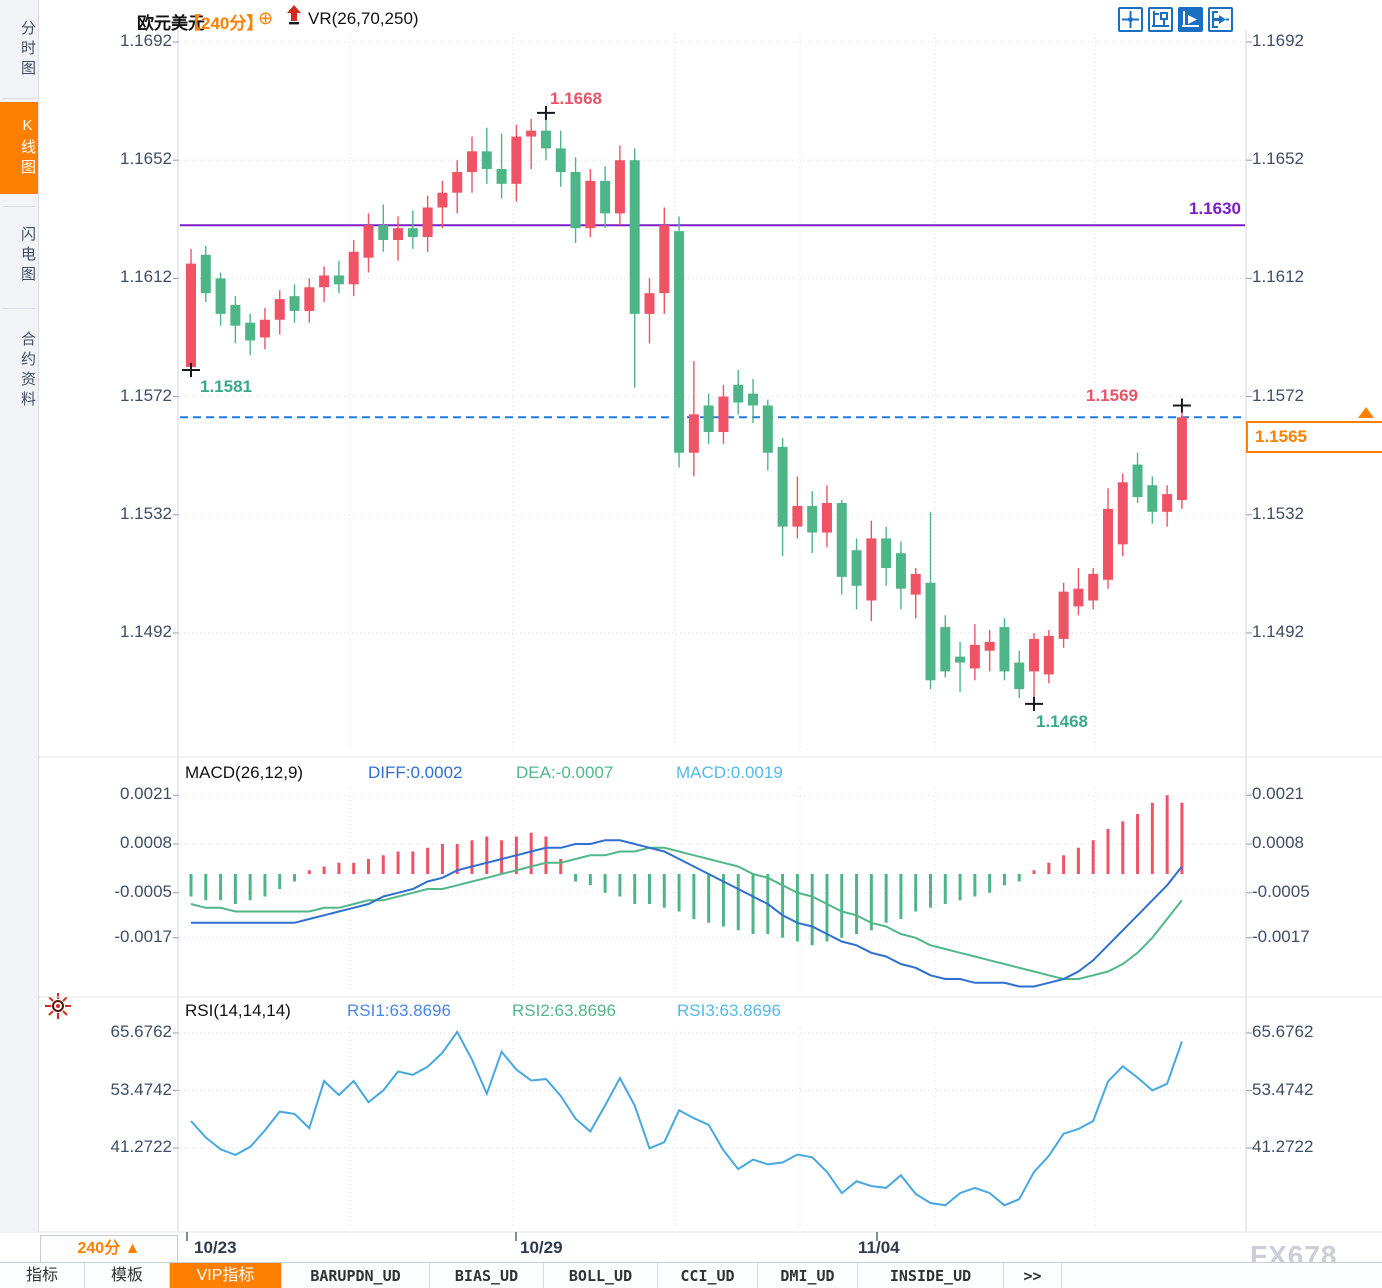 This screenshot has height=1288, width=1382. Describe the element at coordinates (226, 1275) in the screenshot. I see `tab-vip-indicator: VIP指标` at that location.